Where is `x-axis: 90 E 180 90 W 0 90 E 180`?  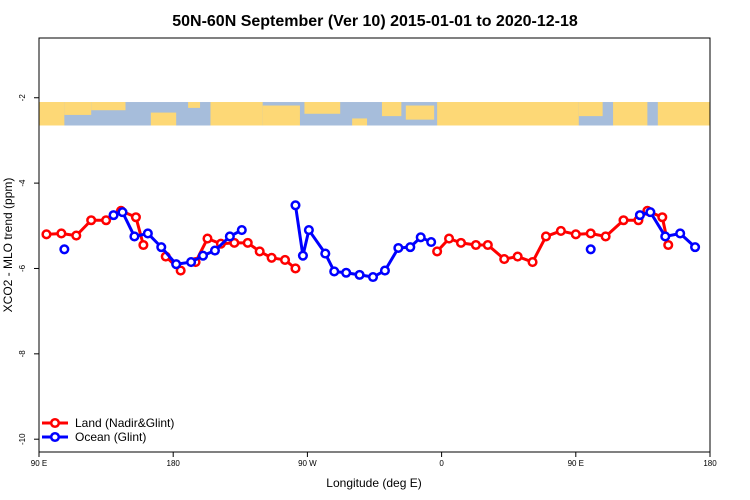 x-axis: 90 E 180 90 W 0 90 E 180 is located at coordinates (374, 460).